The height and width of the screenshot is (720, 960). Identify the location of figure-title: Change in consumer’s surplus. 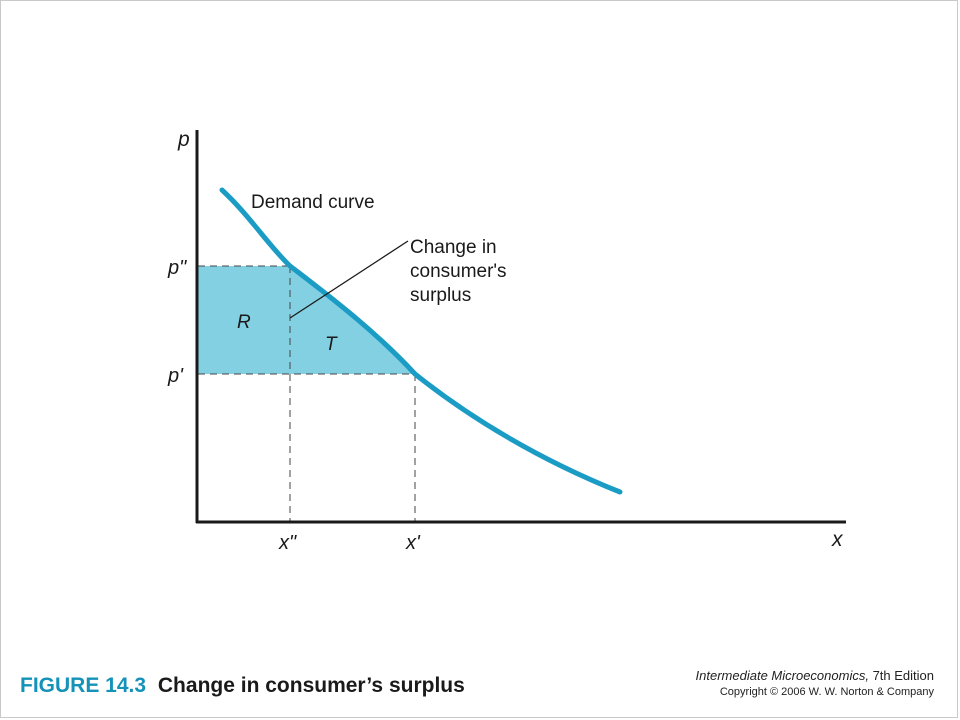
(311, 685).